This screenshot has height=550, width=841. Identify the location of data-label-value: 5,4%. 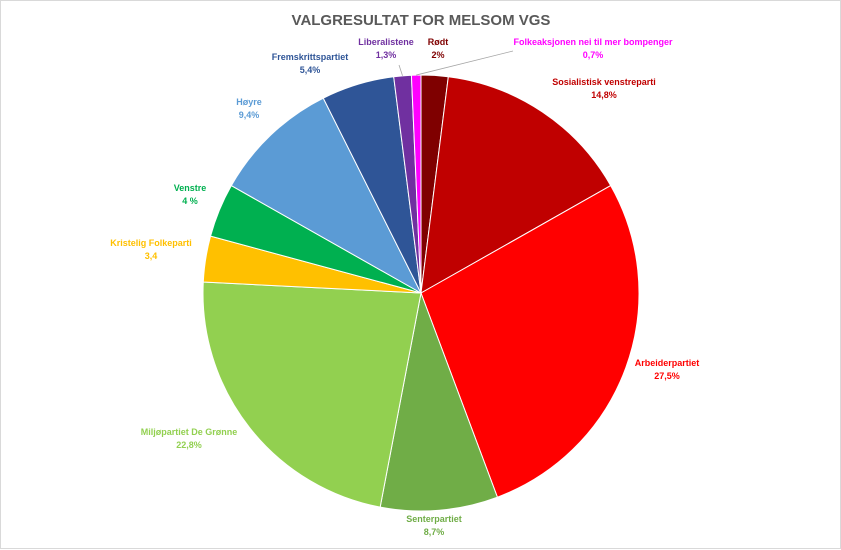
(310, 70).